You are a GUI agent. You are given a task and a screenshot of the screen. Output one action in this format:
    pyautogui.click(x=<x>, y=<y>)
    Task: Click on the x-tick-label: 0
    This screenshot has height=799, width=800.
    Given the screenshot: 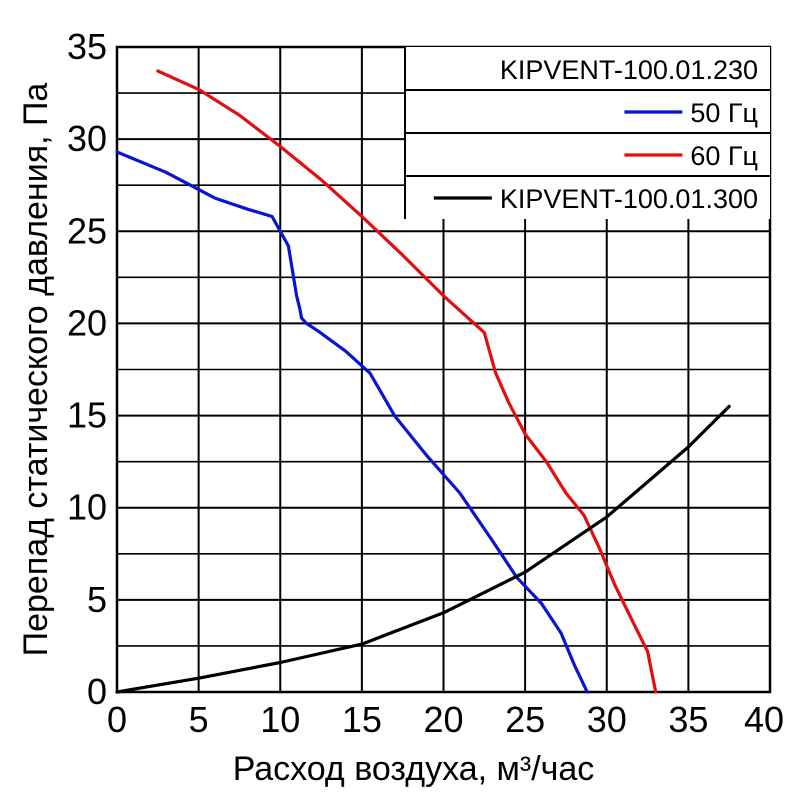 What is the action you would take?
    pyautogui.click(x=117, y=719)
    